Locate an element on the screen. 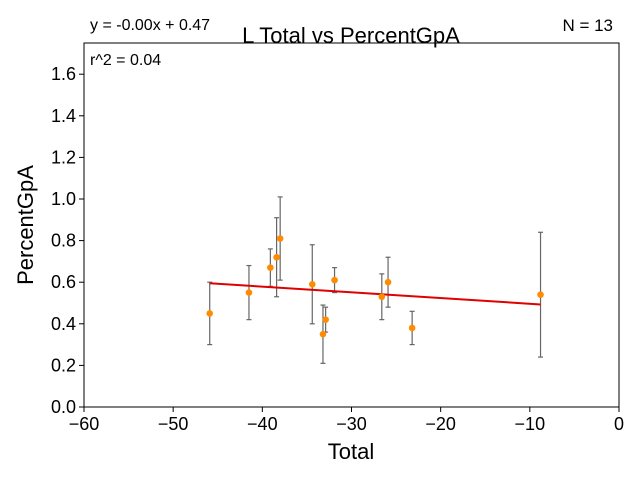 This screenshot has width=640, height=480. chart-title: L Total vs PercentGpA is located at coordinates (351, 35).